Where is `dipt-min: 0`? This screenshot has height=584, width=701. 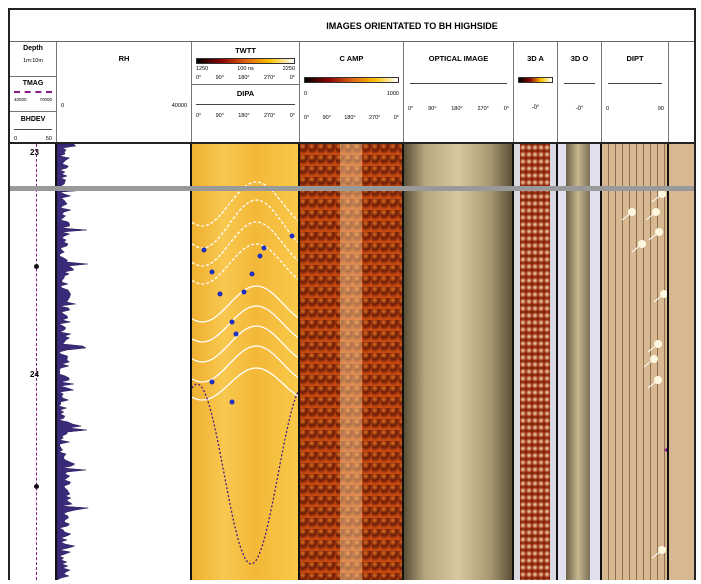 dipt-min: 0 is located at coordinates (608, 109).